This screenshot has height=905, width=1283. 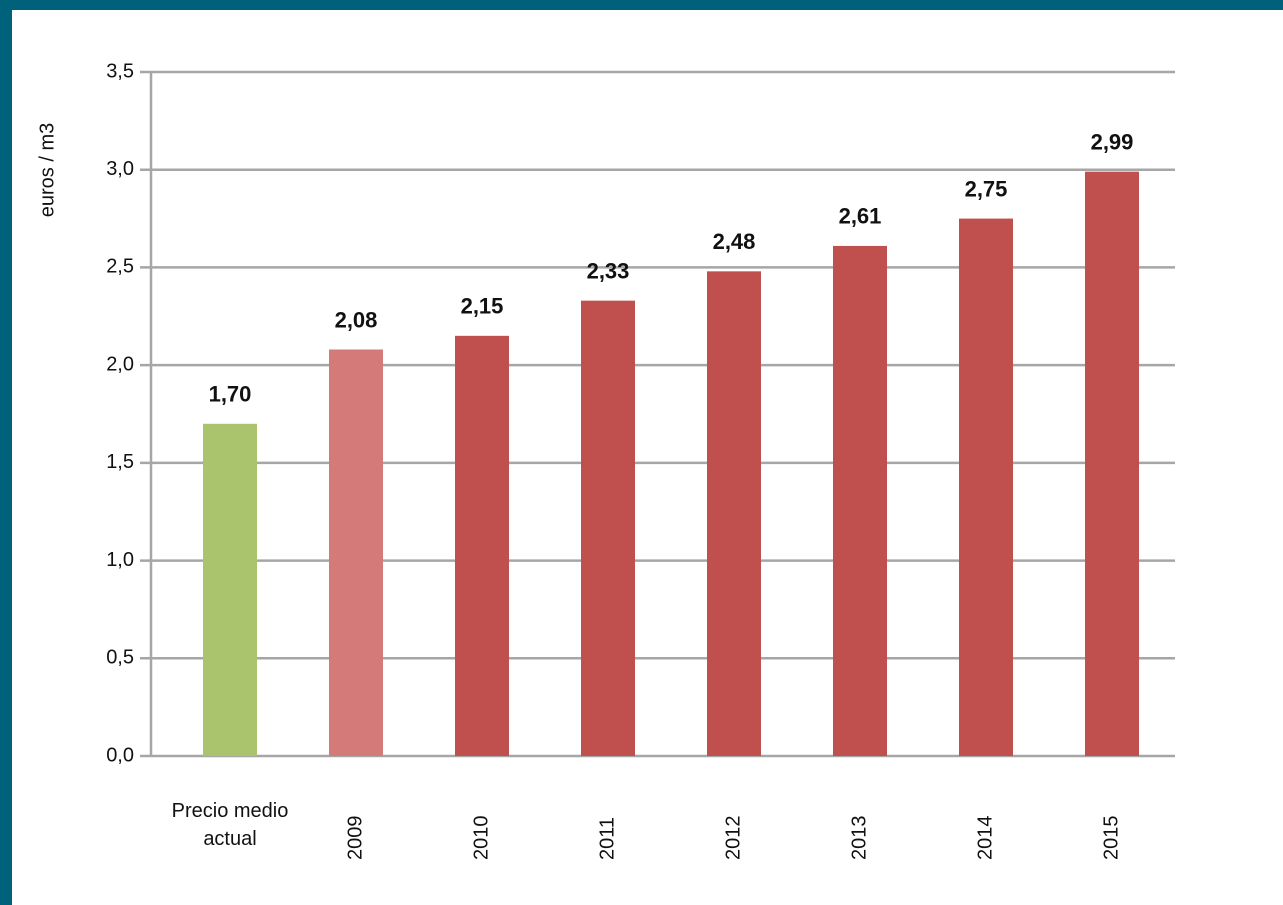 What do you see at coordinates (120, 658) in the screenshot?
I see `y-tick-label: 0,5` at bounding box center [120, 658].